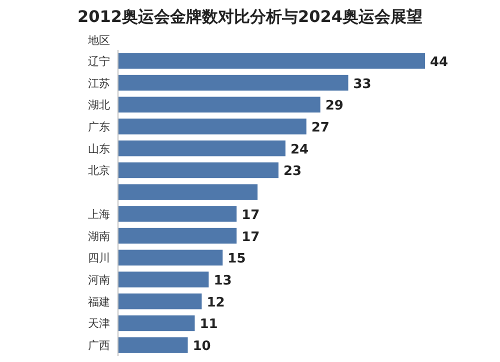 The width and height of the screenshot is (500, 362). I want to click on y-tick-label: 山东, so click(99, 149).